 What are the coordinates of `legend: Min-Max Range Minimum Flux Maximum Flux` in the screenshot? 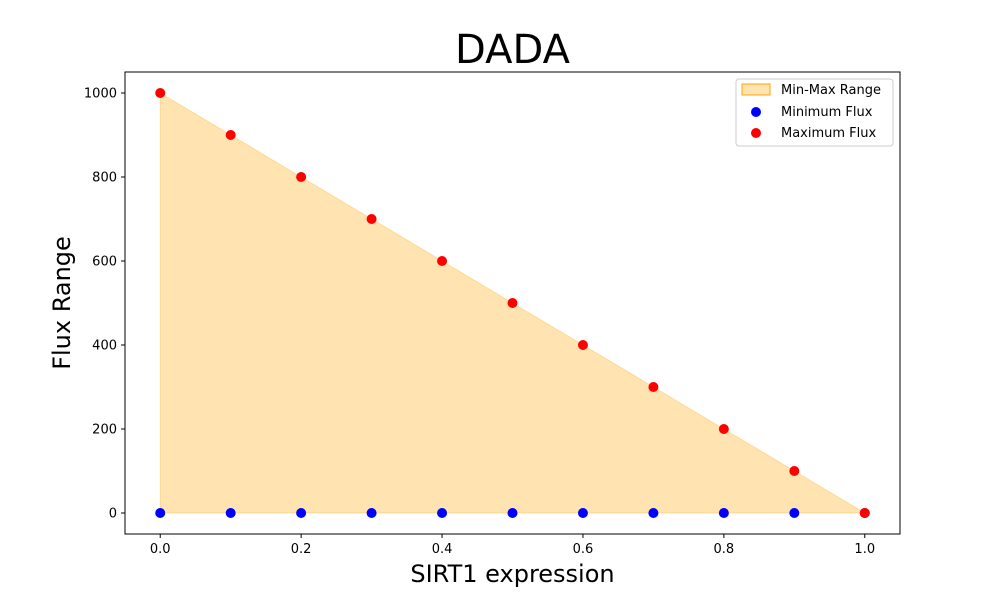 It's located at (814, 112).